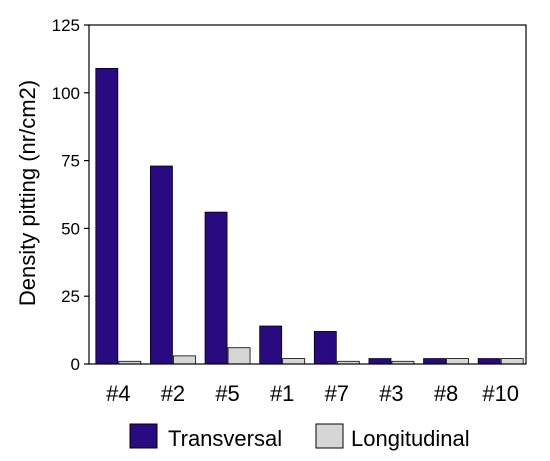  Describe the element at coordinates (75, 364) in the screenshot. I see `y-tick-label: 0` at that location.